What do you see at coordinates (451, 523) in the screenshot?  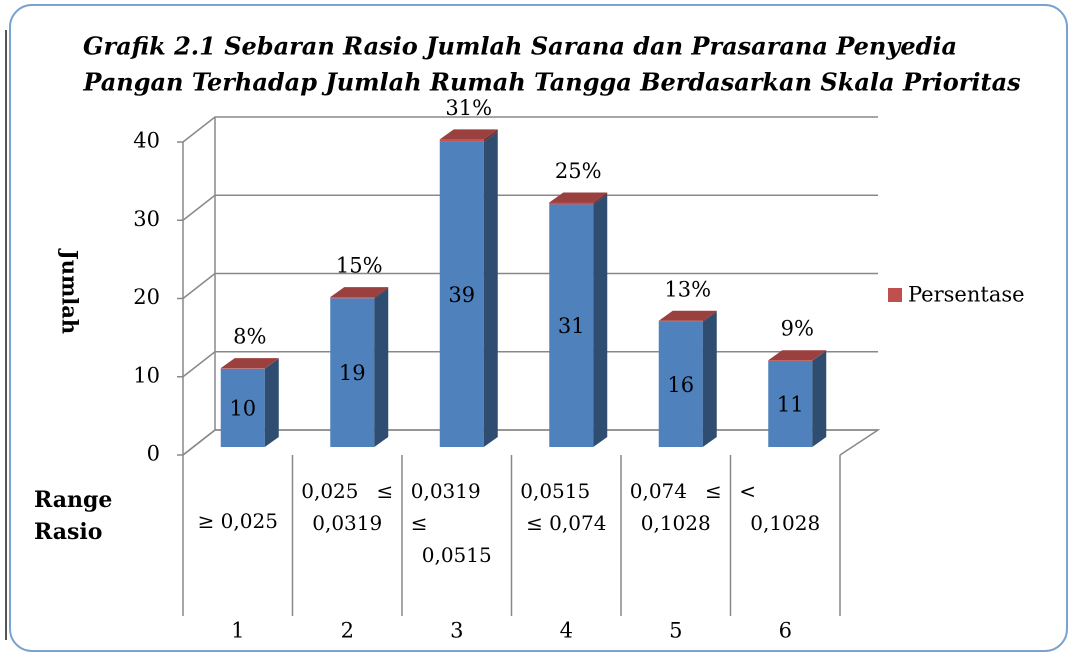 I see `range-label: 0,0319 ≤ 0,0515` at bounding box center [451, 523].